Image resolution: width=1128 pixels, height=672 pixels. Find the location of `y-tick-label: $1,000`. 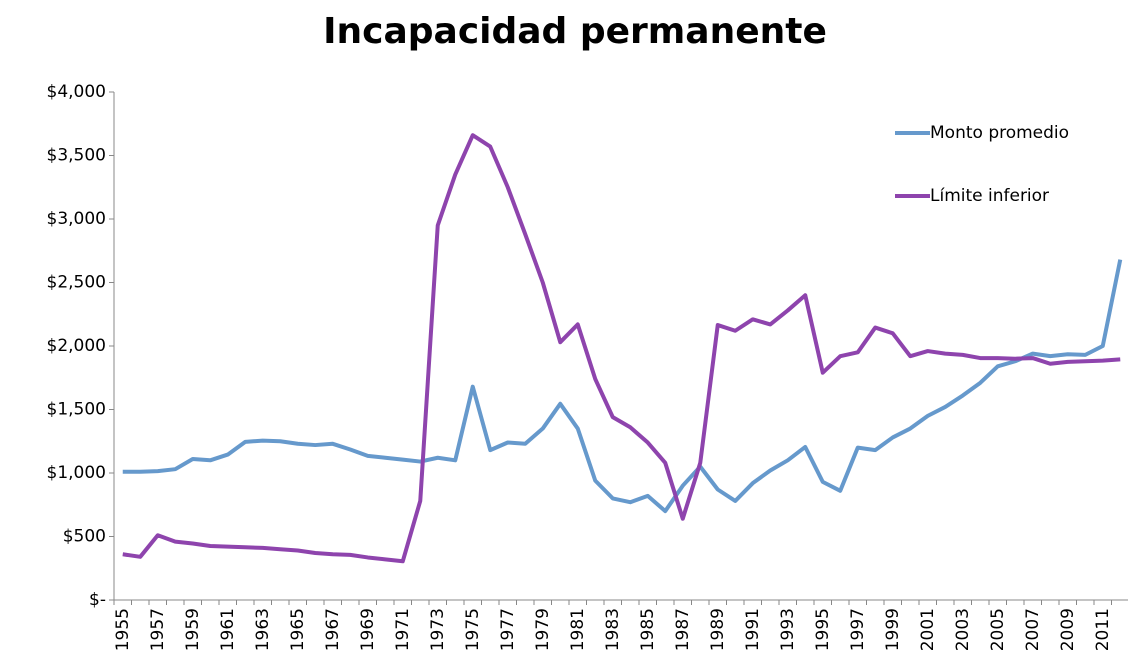

y-tick-label: $1,000 is located at coordinates (76, 473).